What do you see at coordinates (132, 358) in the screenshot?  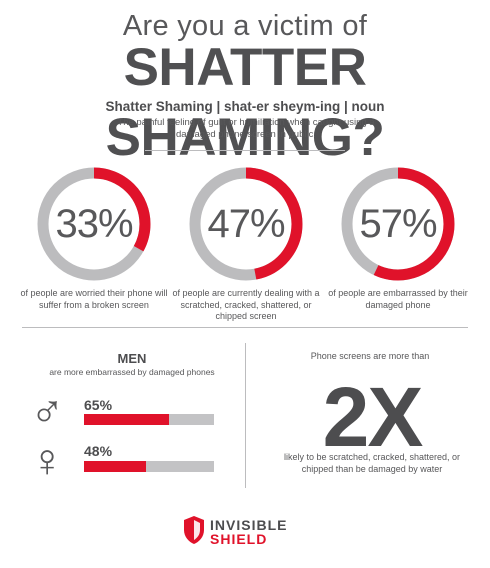 I see `men-title: MEN` at bounding box center [132, 358].